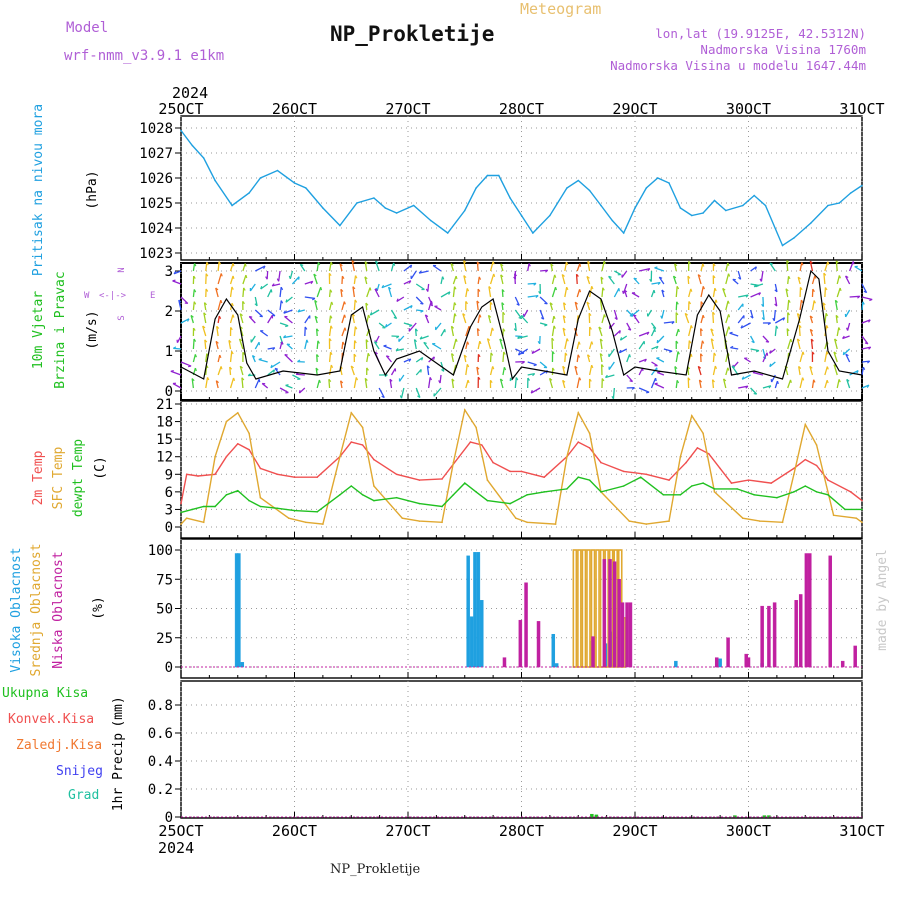 This screenshot has width=900, height=900. What do you see at coordinates (164, 639) in the screenshot?
I see `ytick-label-3: 25` at bounding box center [164, 639].